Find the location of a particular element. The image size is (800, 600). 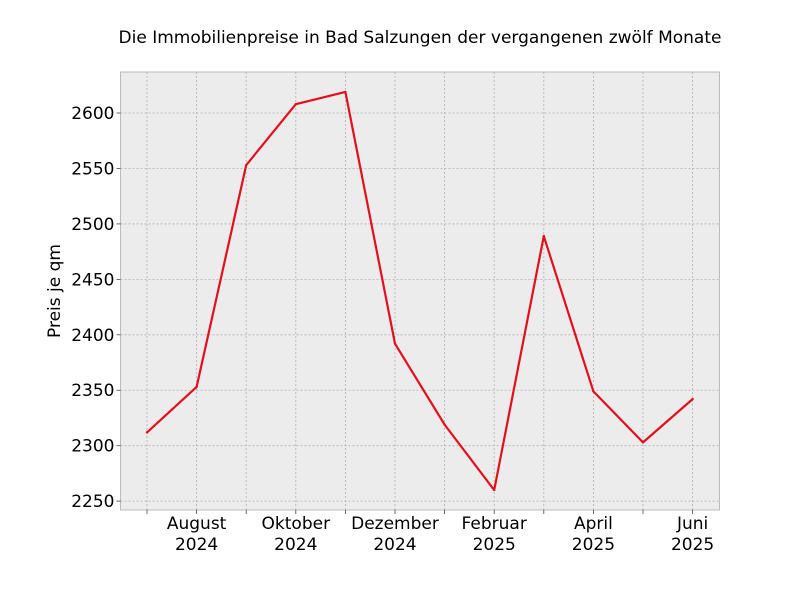

x-tick-label: August 2024 is located at coordinates (197, 534).